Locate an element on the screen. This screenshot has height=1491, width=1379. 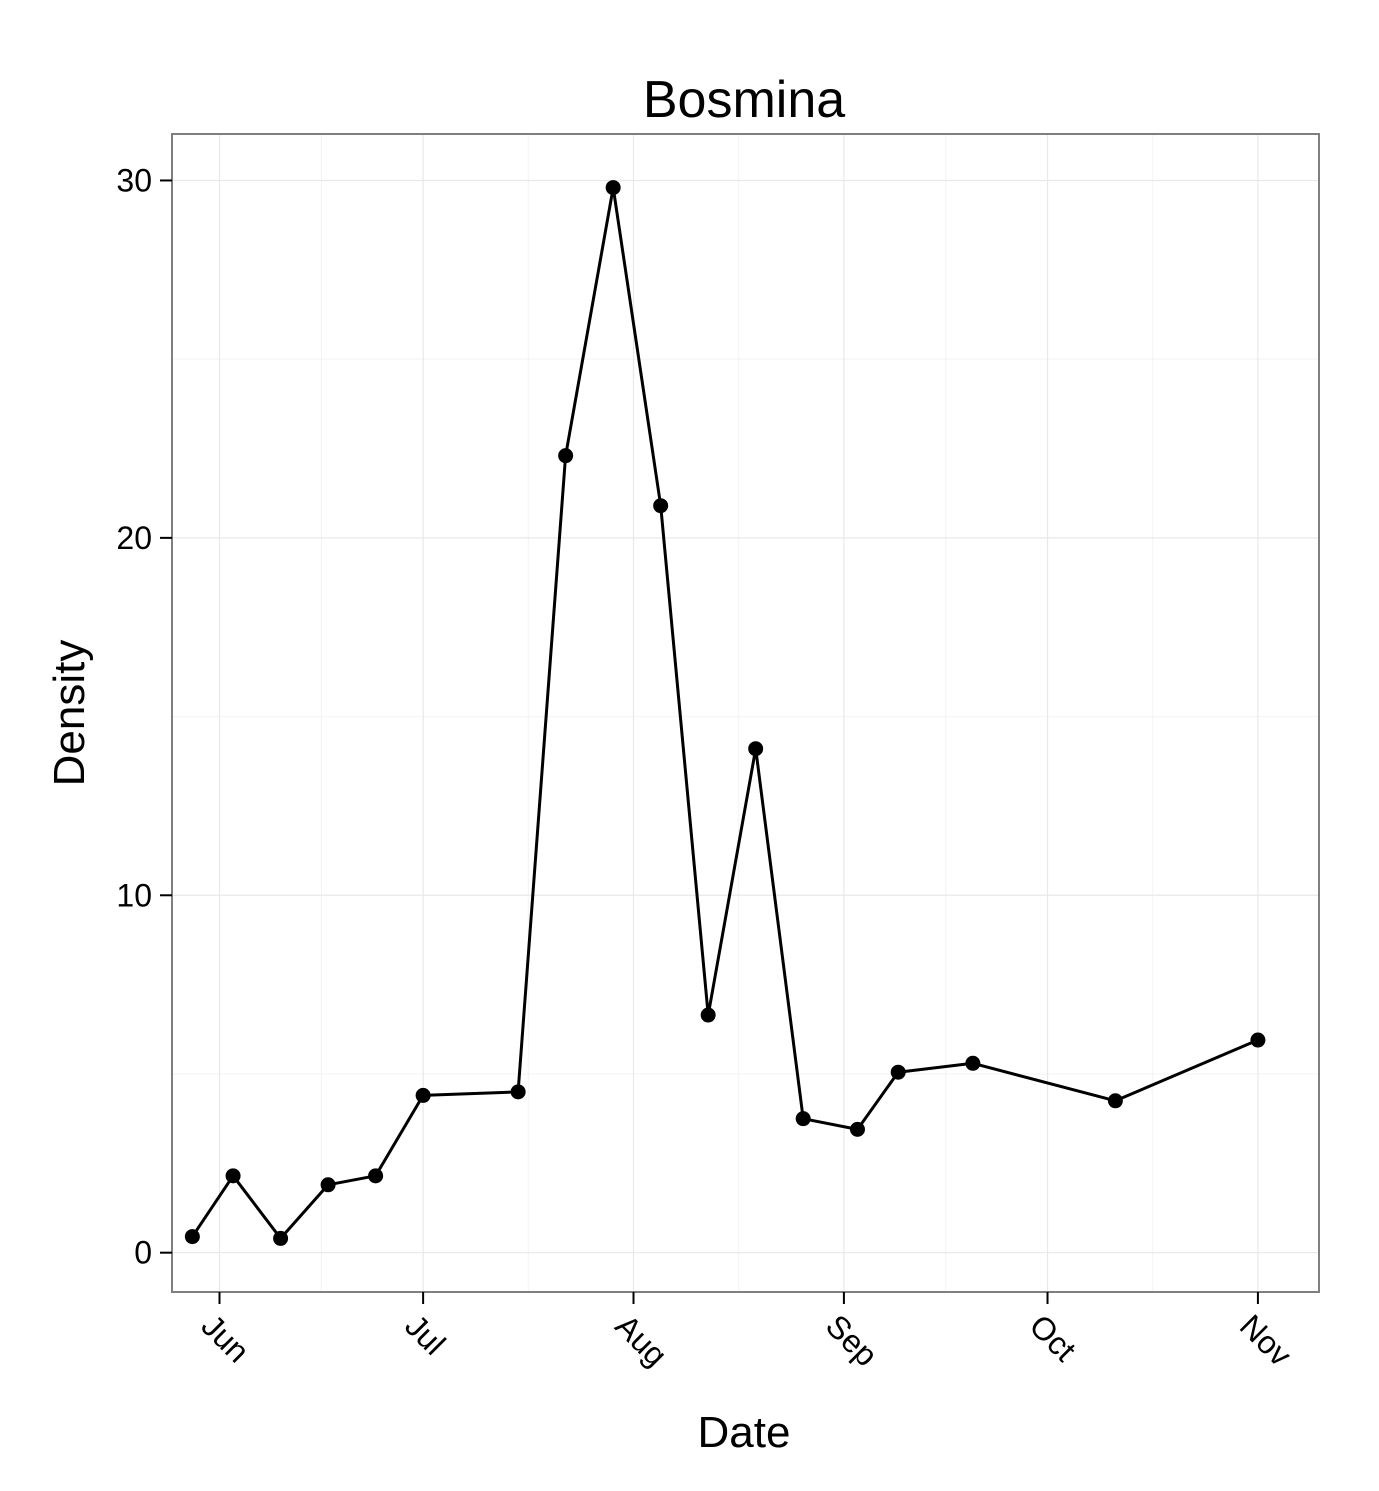
x-axis-label: Date is located at coordinates (744, 1432).